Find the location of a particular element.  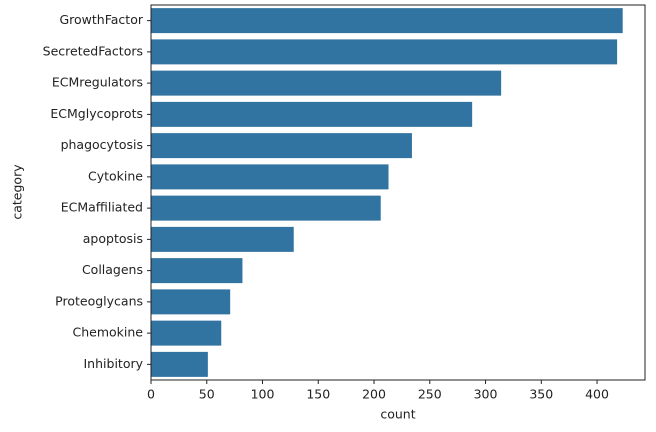

y-tick-label: ECMregulators is located at coordinates (97, 82).